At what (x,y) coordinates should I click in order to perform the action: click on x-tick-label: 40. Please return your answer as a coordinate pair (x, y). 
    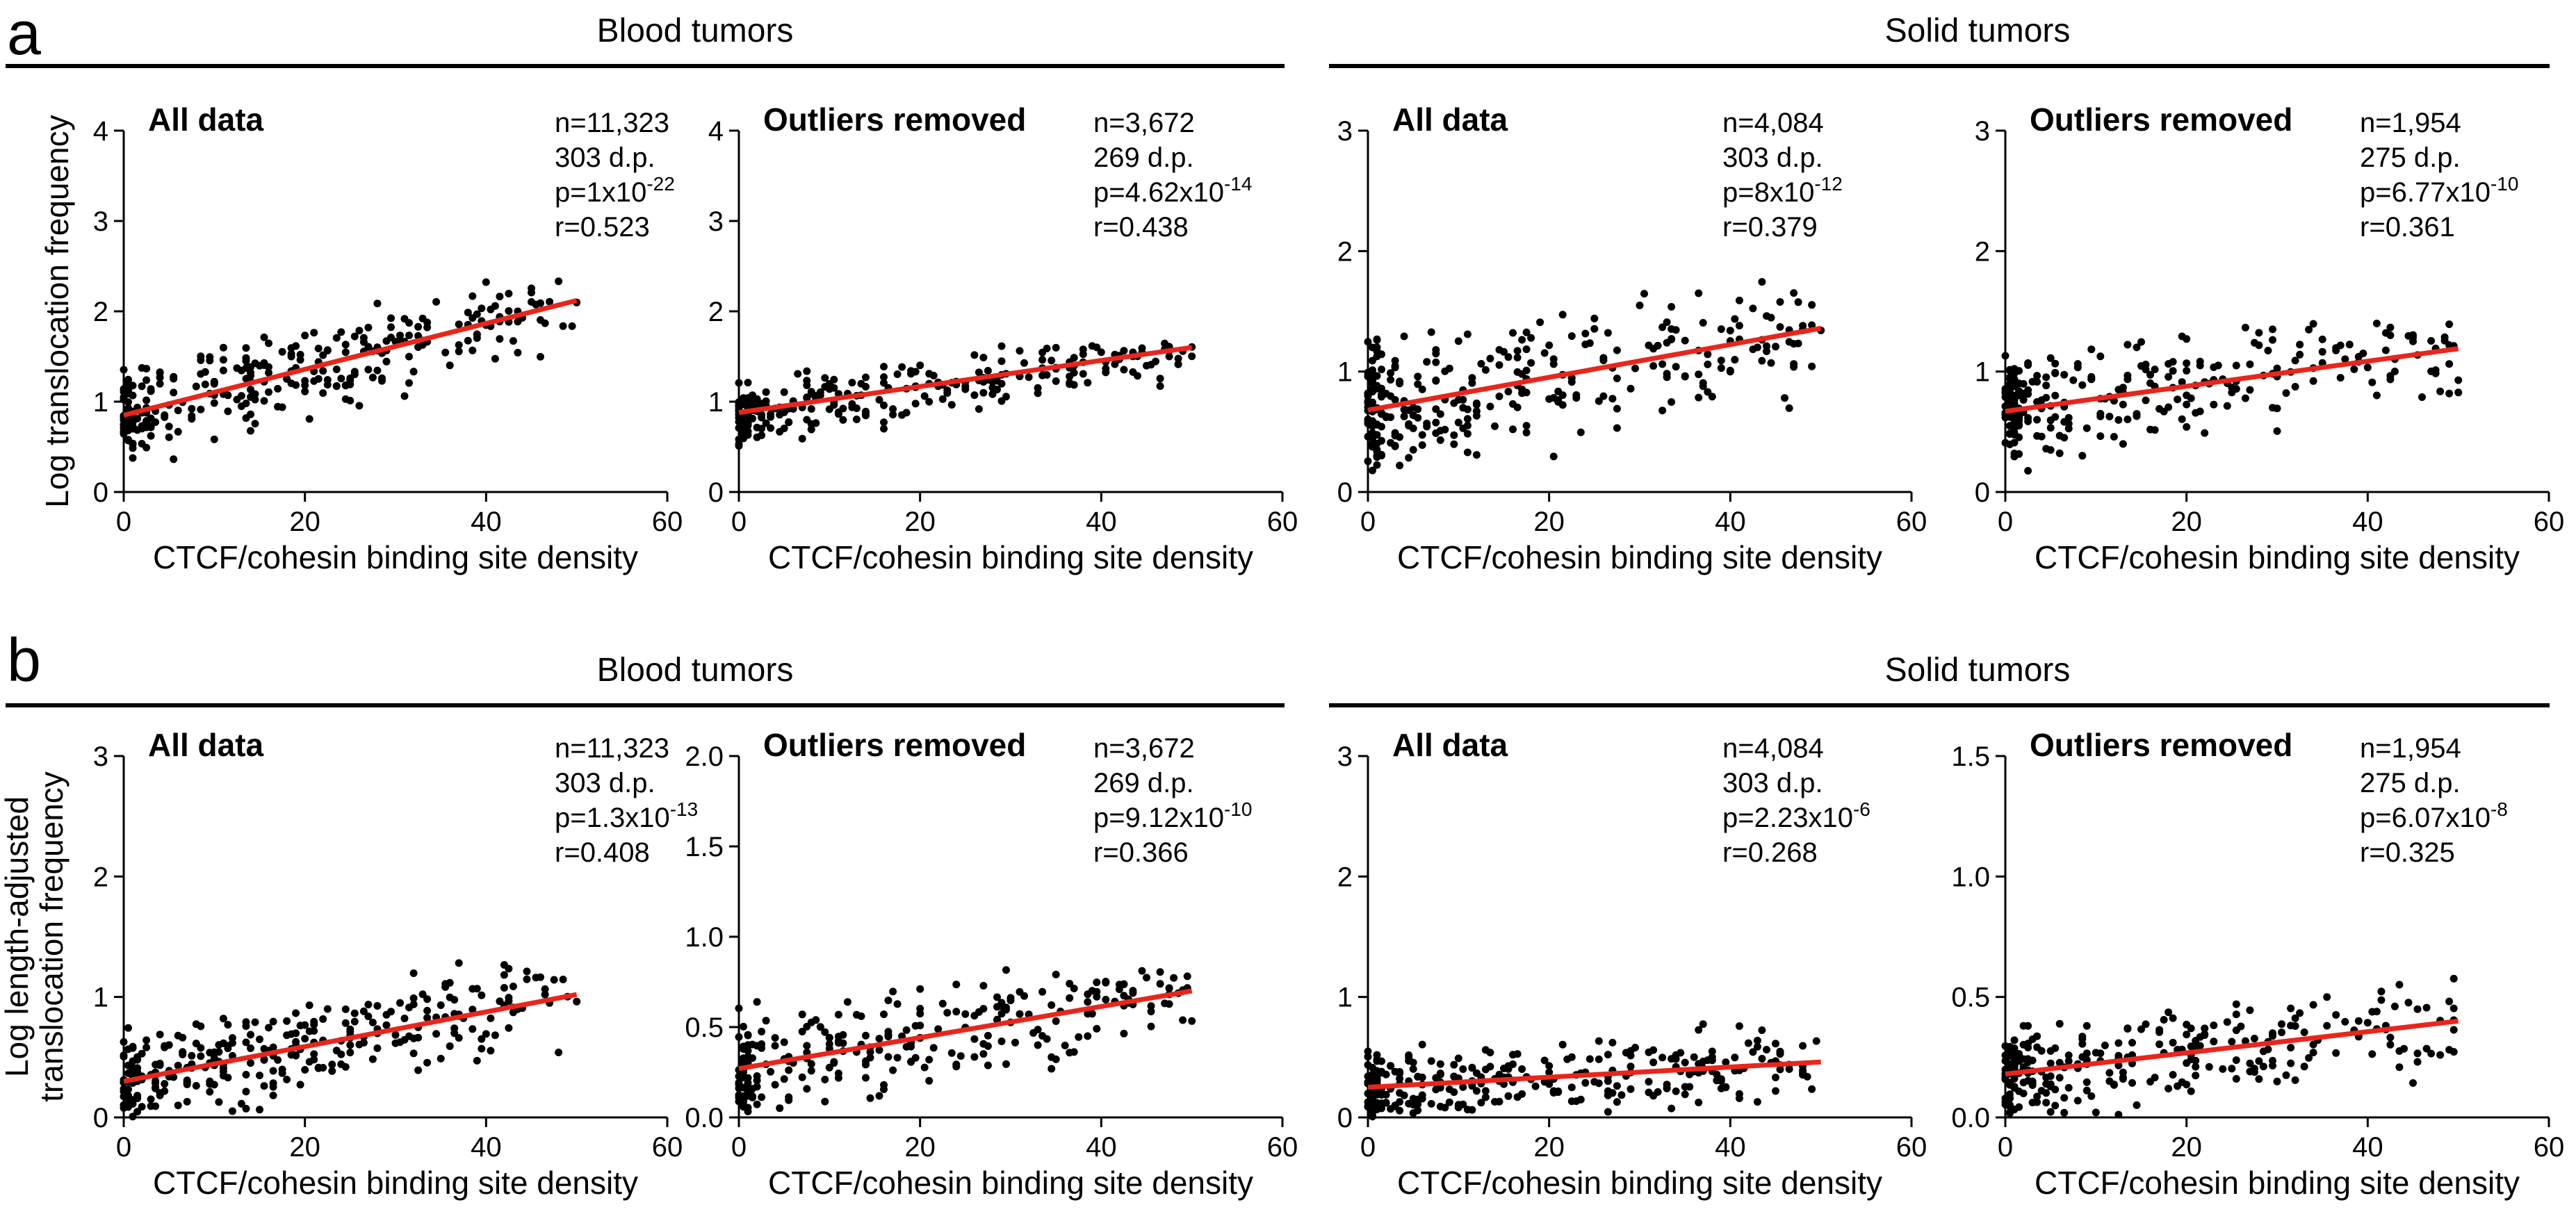
    Looking at the image, I should click on (2367, 522).